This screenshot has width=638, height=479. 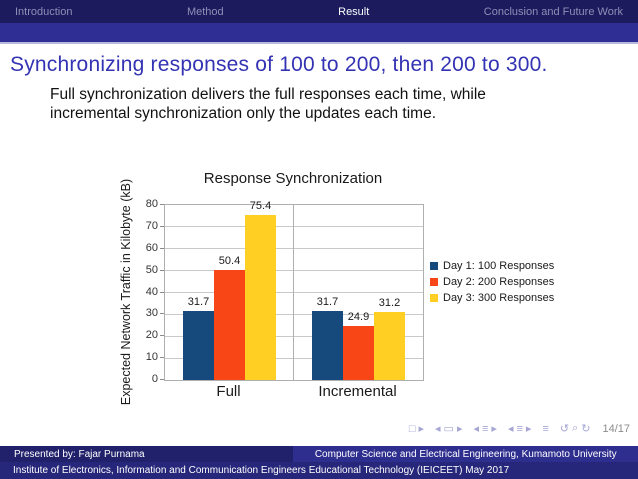 I want to click on y-tick-label-80: 80, so click(x=151, y=204).